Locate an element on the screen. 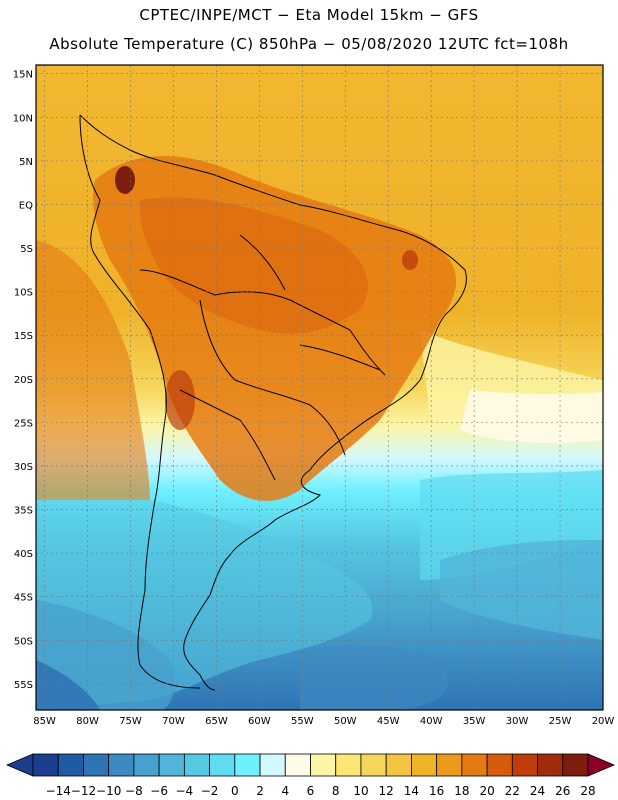  lon-label: 20W is located at coordinates (603, 721).